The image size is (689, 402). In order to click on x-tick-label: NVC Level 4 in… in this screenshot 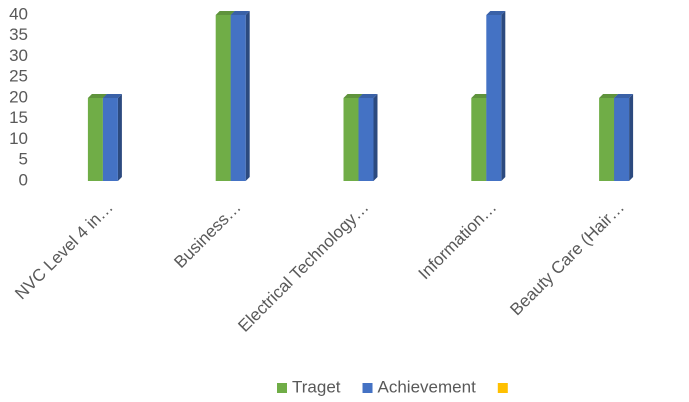, I will do `click(64, 251)`.